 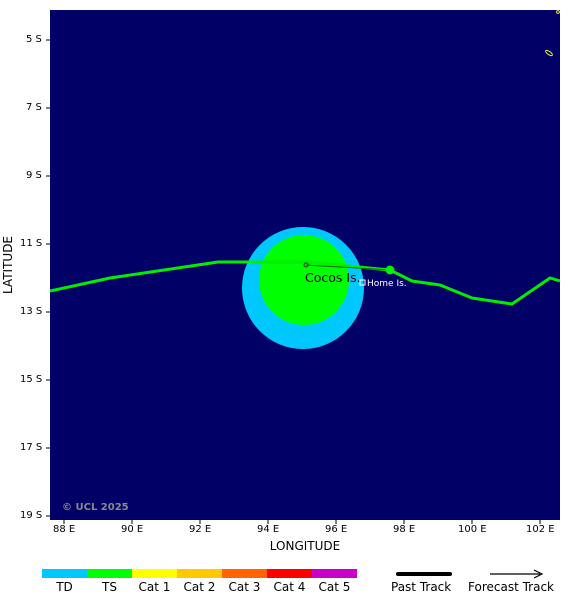 What do you see at coordinates (31, 243) in the screenshot?
I see `lat-tick-label: 11 S` at bounding box center [31, 243].